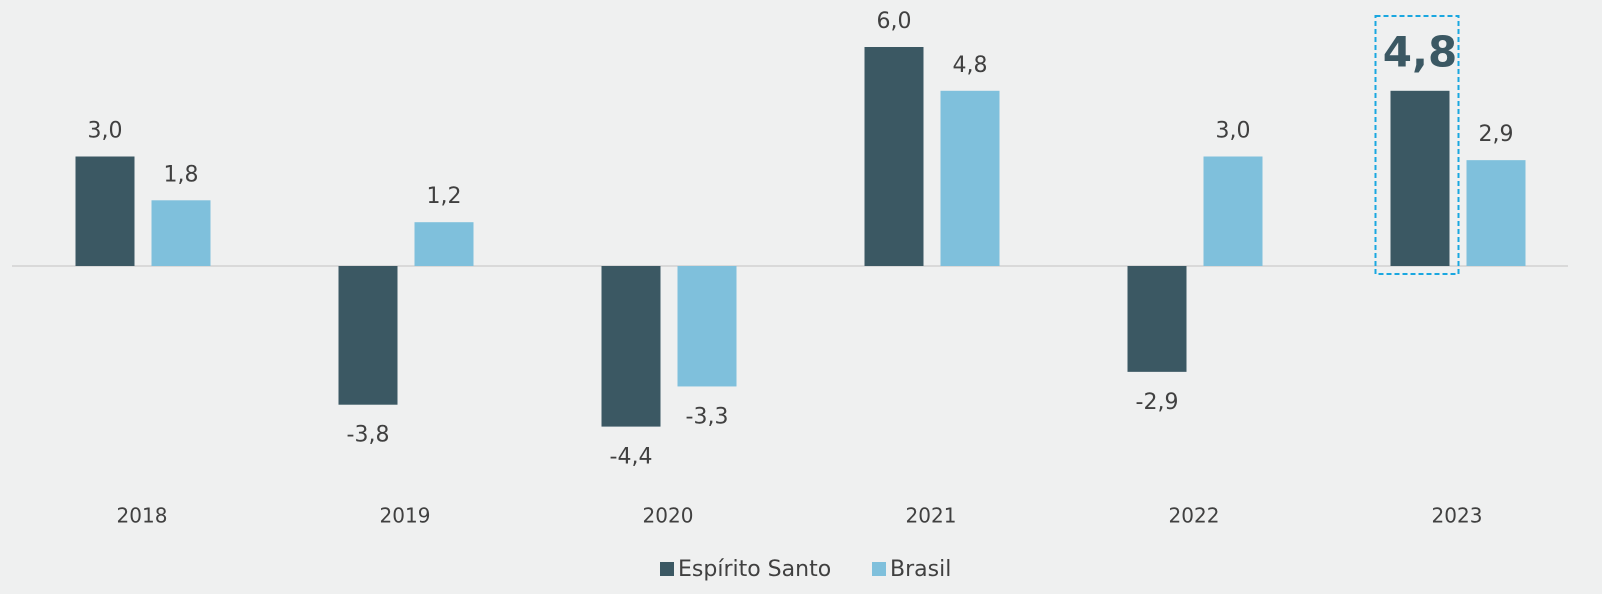 The width and height of the screenshot is (1602, 594). Describe the element at coordinates (920, 569) in the screenshot. I see `legend-label: Brasil` at that location.